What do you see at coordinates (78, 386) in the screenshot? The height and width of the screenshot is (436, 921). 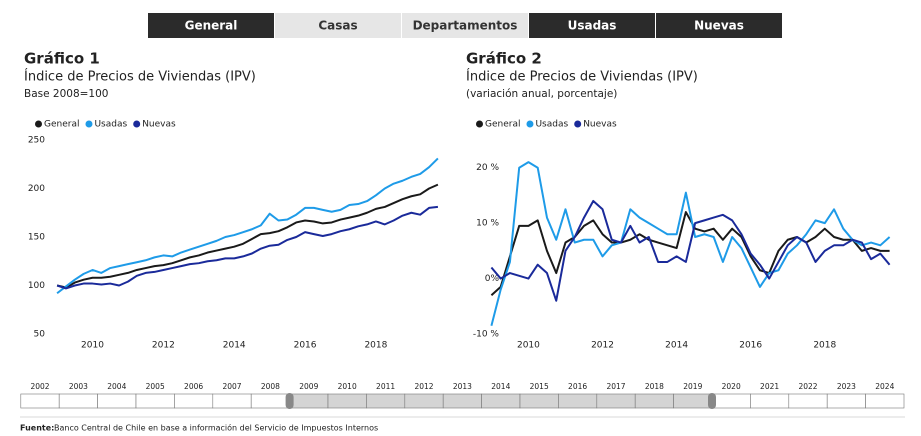 I see `timeline-year: 2003` at bounding box center [78, 386].